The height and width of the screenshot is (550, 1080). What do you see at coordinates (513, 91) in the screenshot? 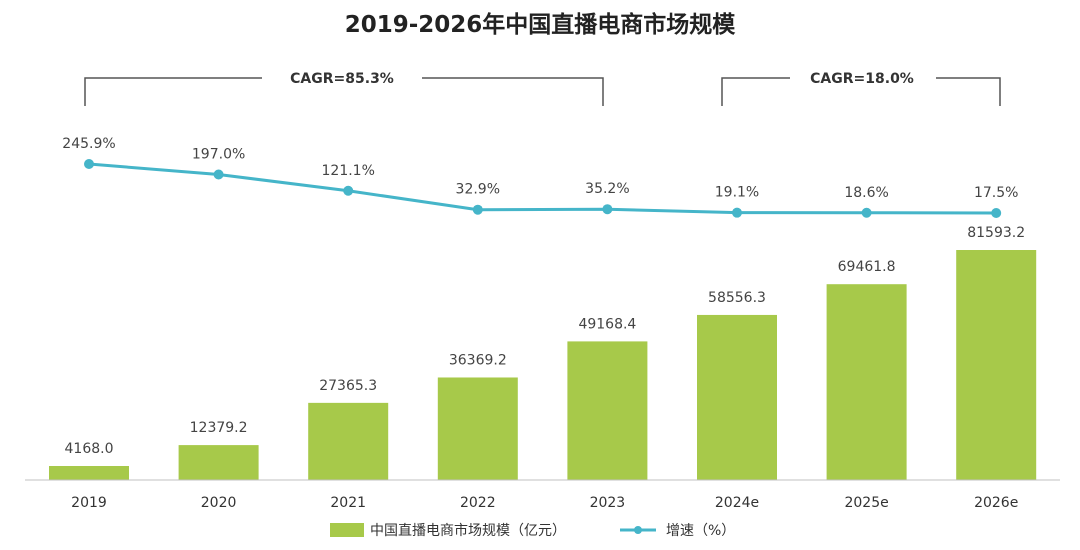
I see `cagr-bracket-1-right` at bounding box center [513, 91].